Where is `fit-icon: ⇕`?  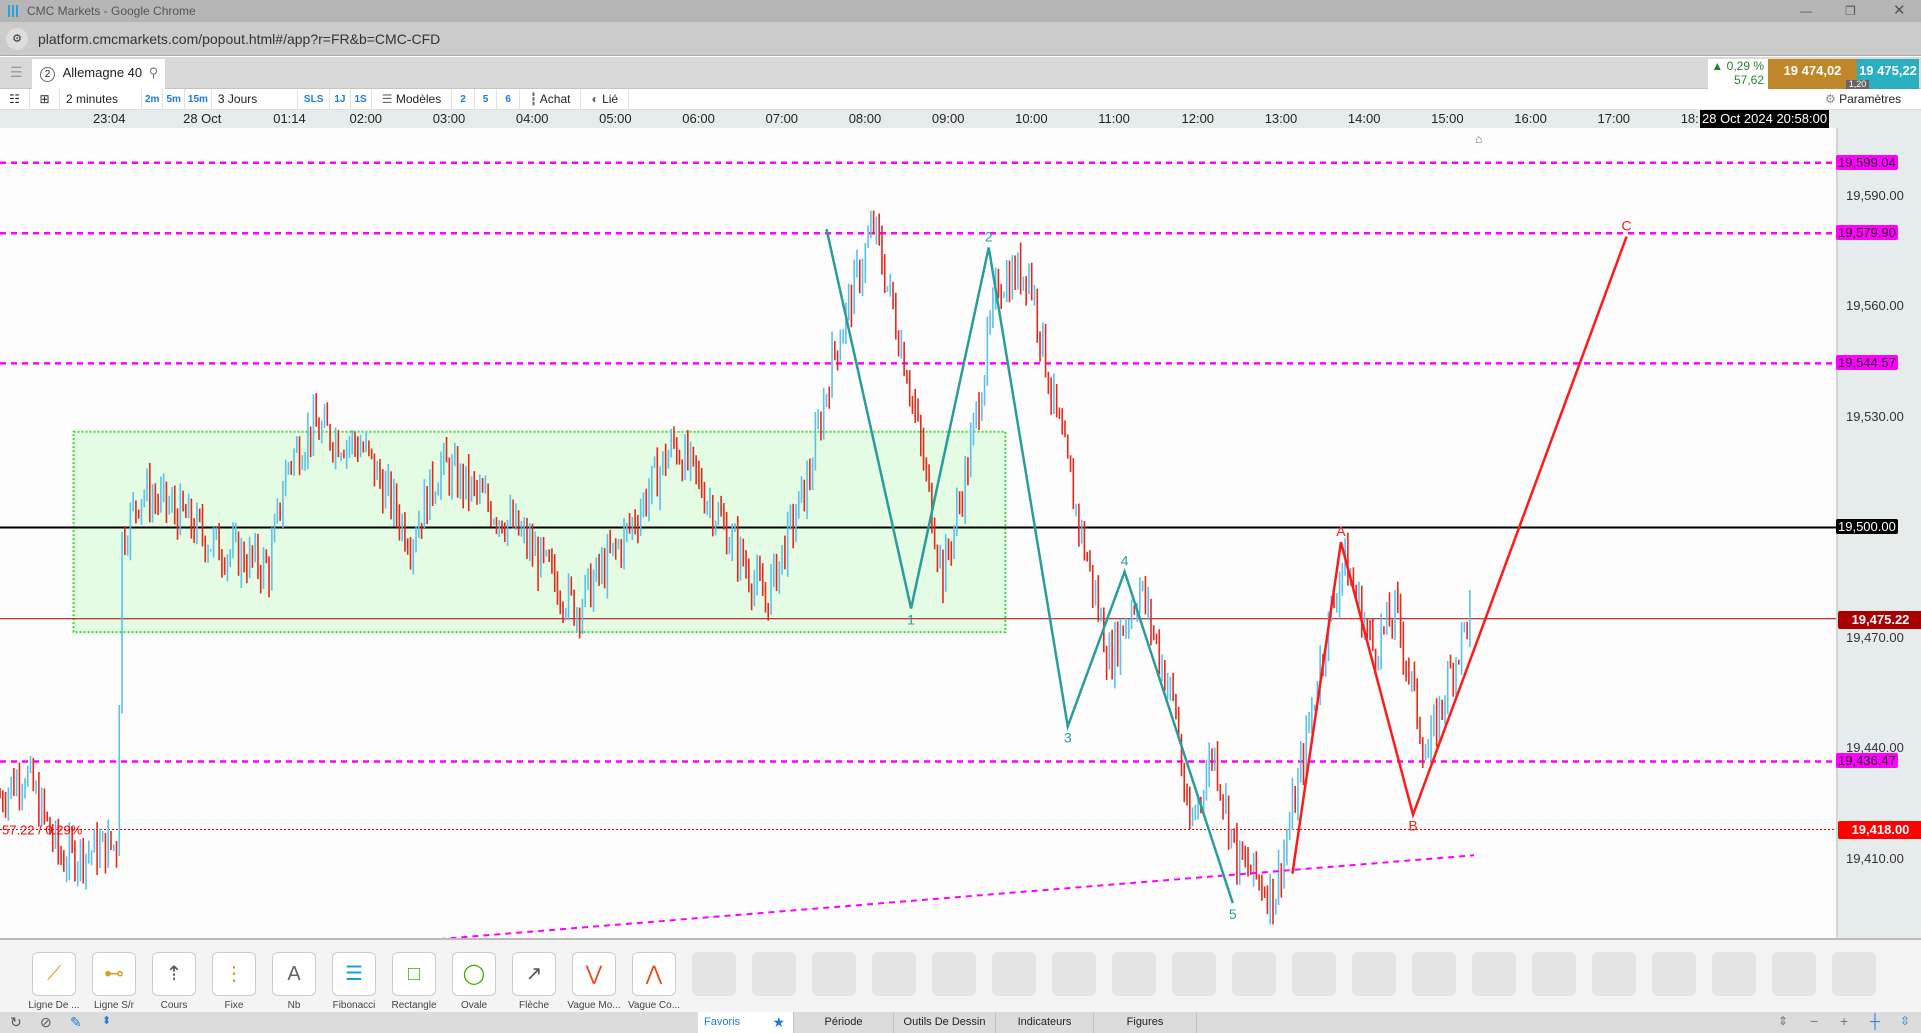
fit-icon: ⇕ is located at coordinates (1783, 1021).